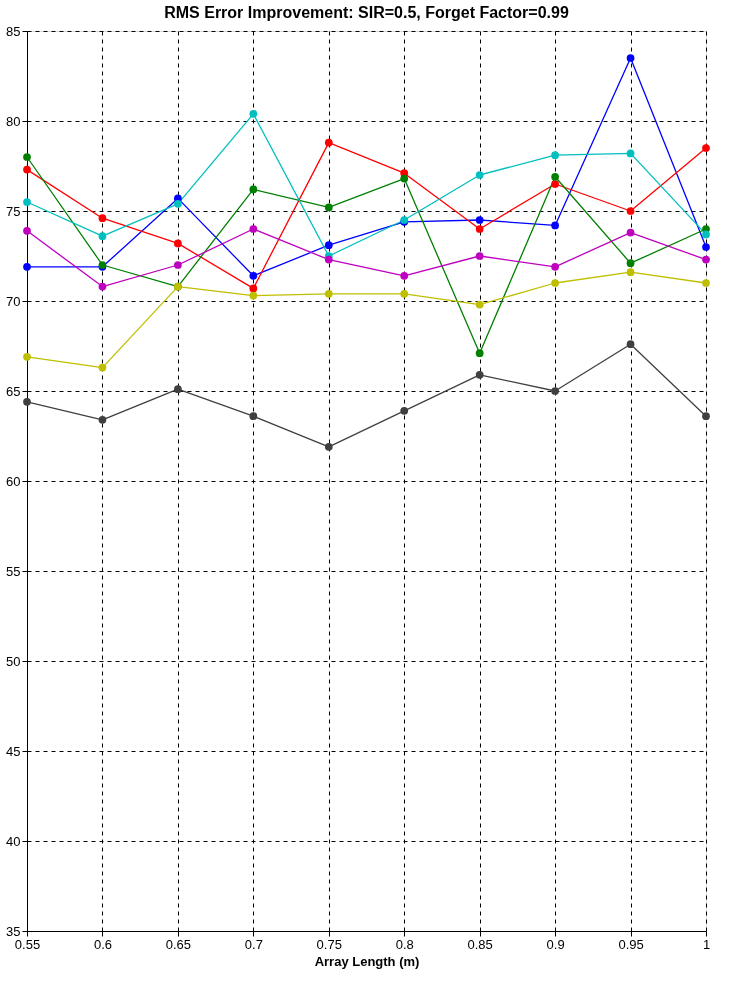 The image size is (731, 1003). Describe the element at coordinates (13, 391) in the screenshot. I see `y-tick-label: 65` at that location.